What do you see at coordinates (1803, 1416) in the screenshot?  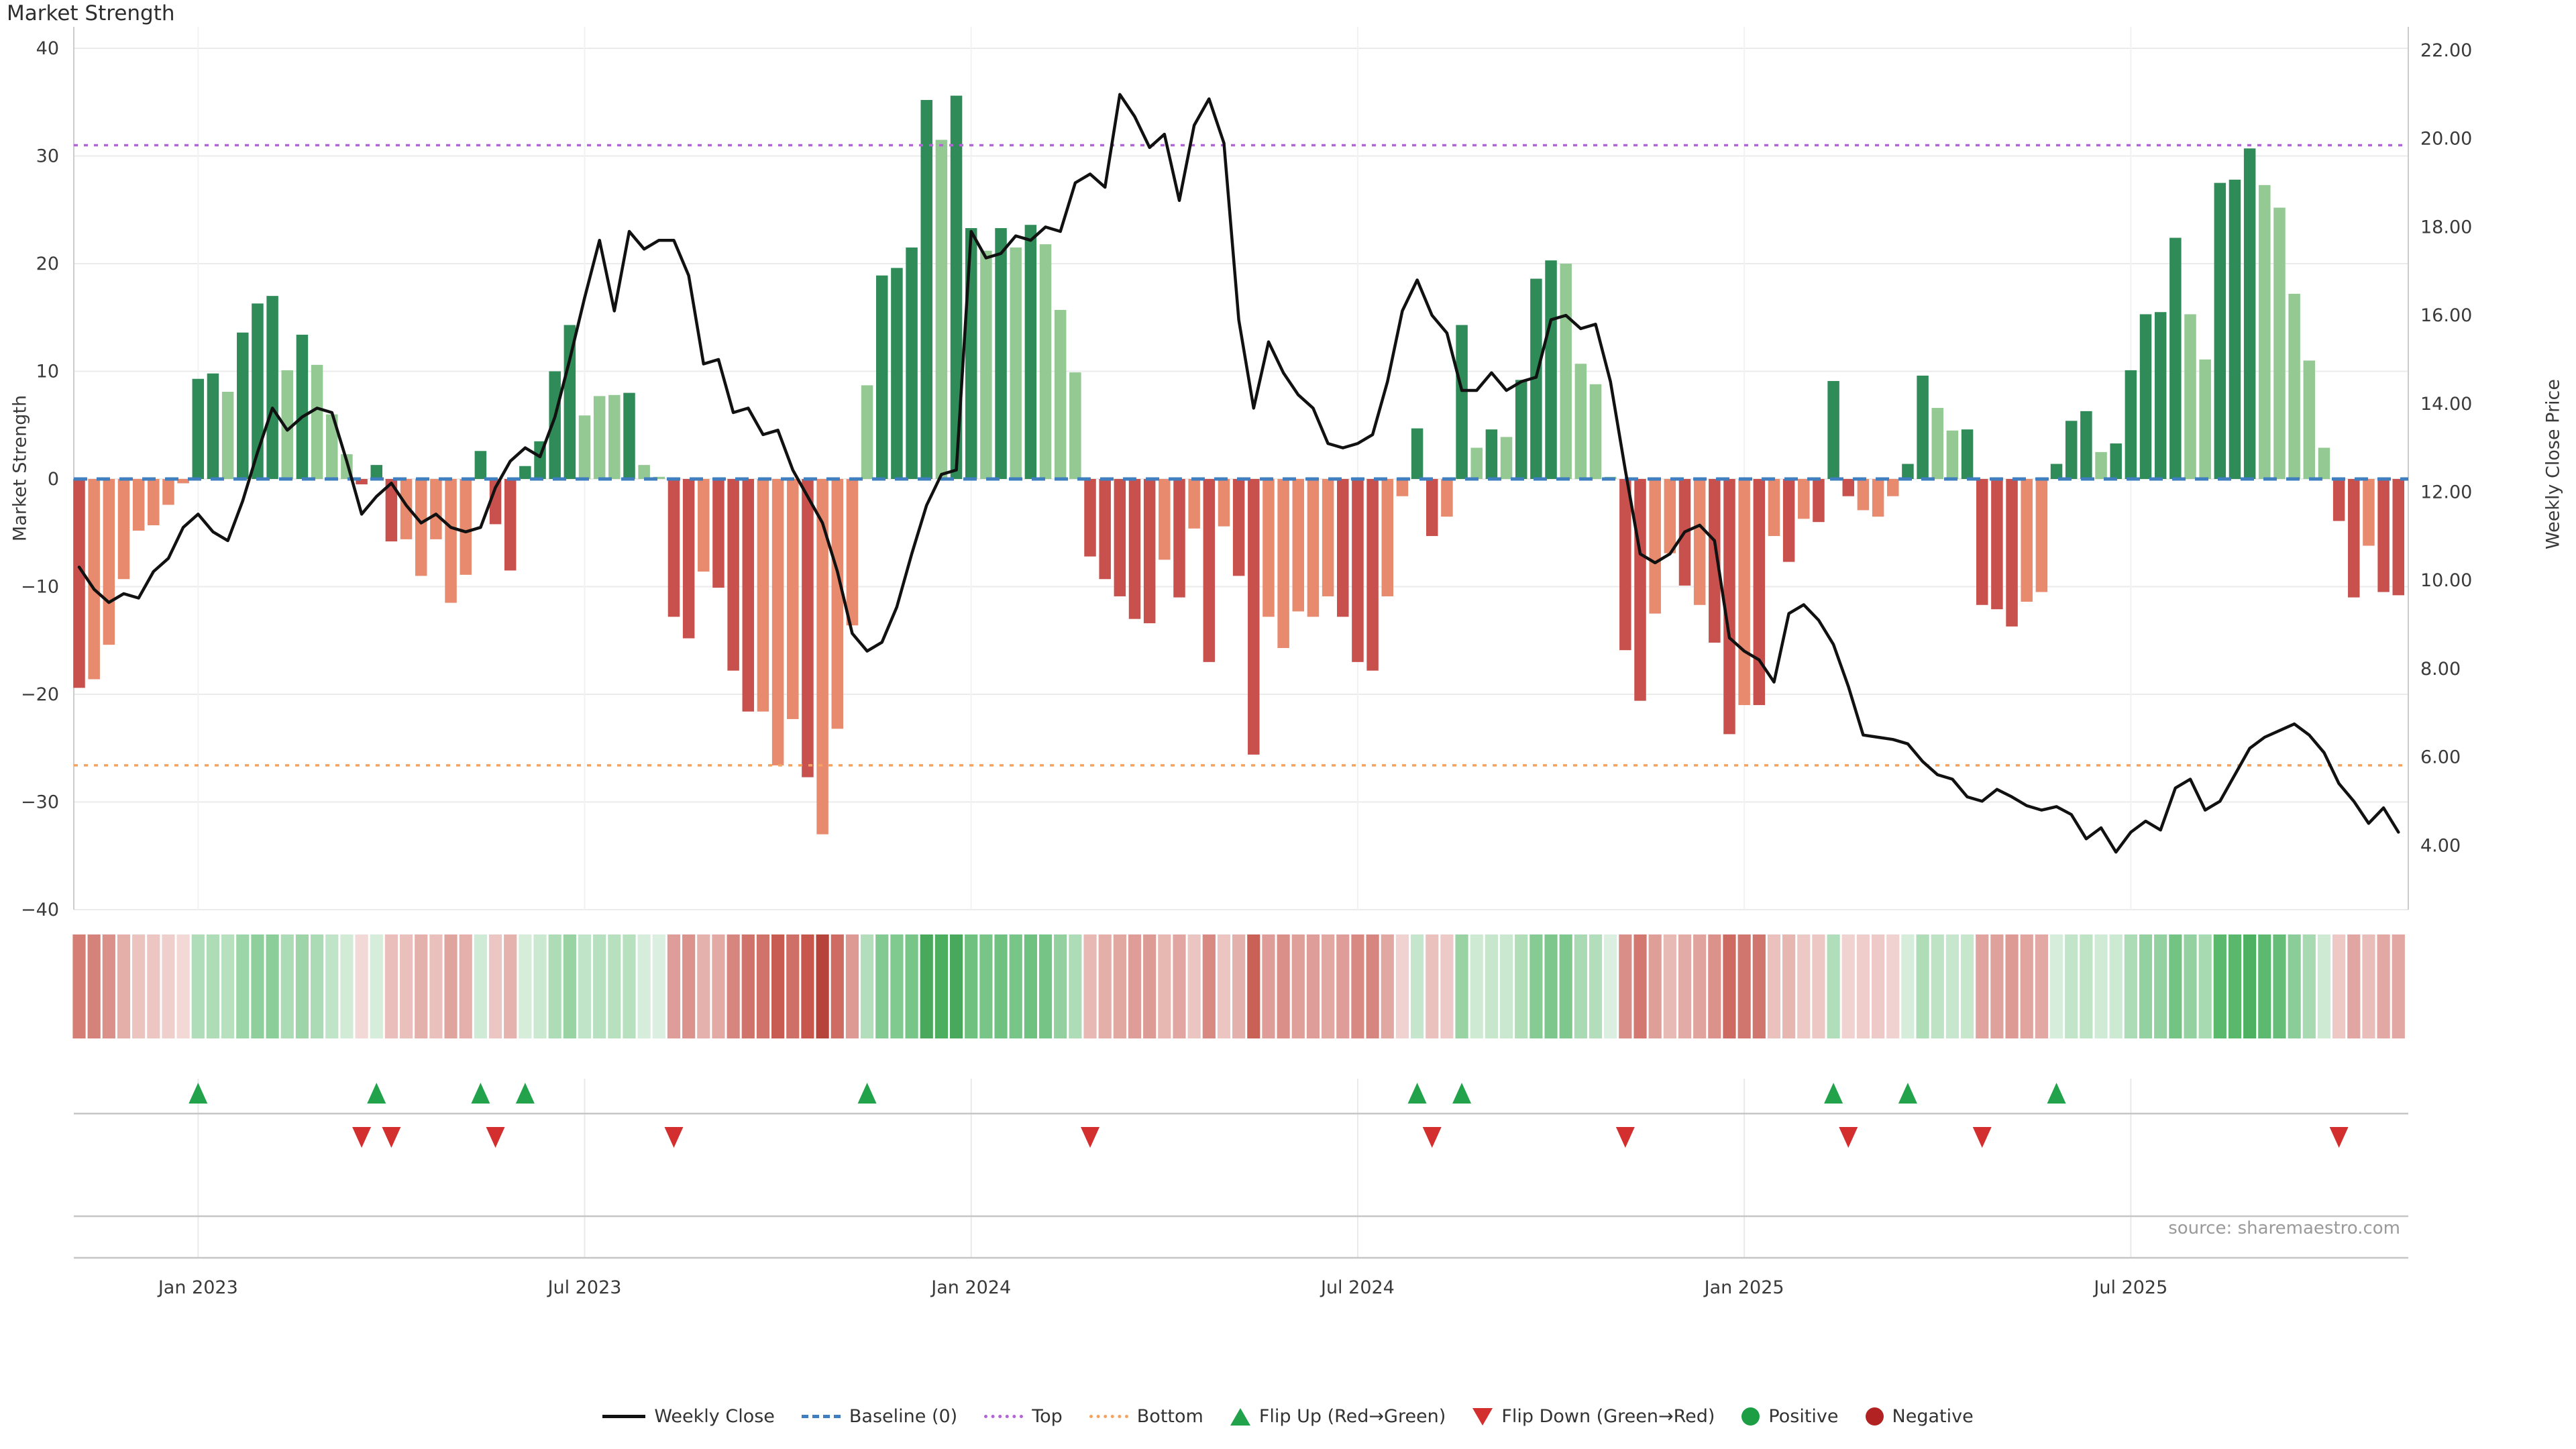 I see `legend-label: Positive` at bounding box center [1803, 1416].